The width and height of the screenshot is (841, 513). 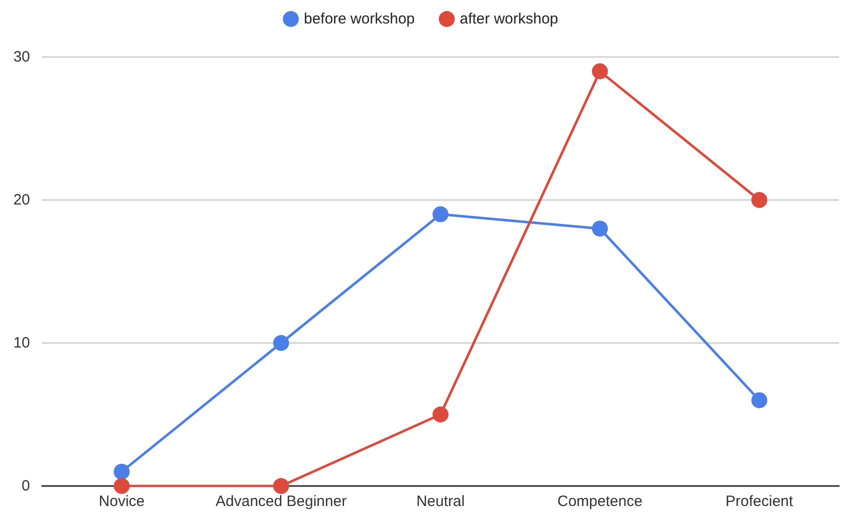 What do you see at coordinates (21, 57) in the screenshot?
I see `y-tick-label: 30` at bounding box center [21, 57].